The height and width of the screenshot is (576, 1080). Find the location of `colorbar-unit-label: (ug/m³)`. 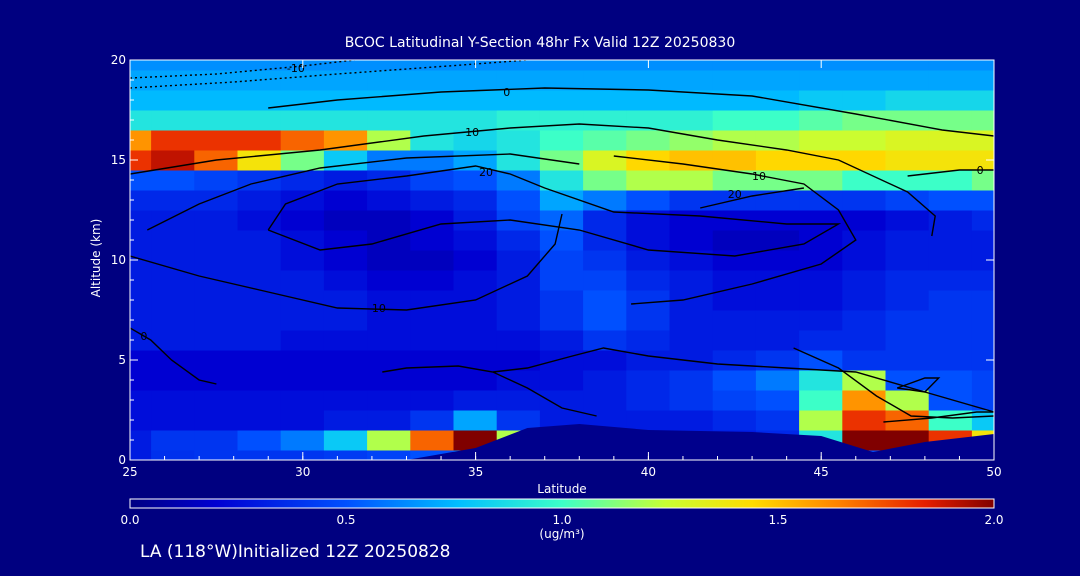

colorbar-unit-label: (ug/m³) is located at coordinates (562, 534).